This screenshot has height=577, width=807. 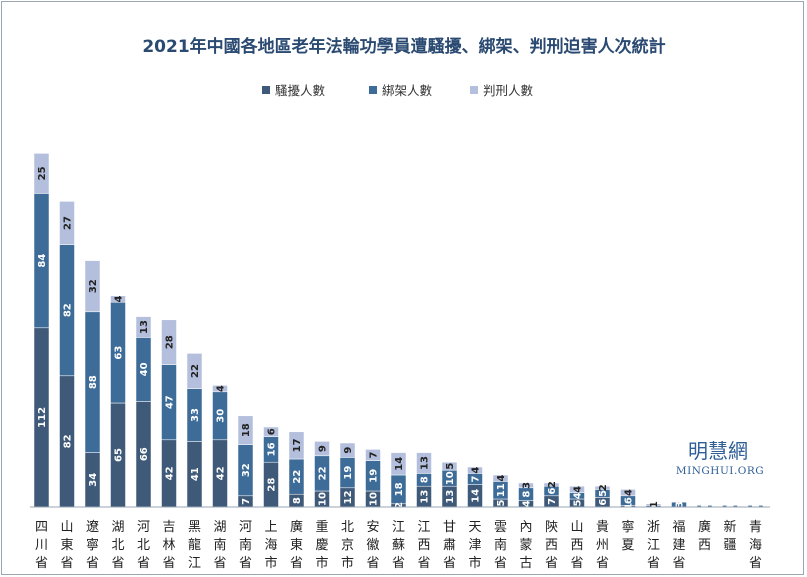 I want to click on category-char: 龍, so click(x=194, y=545).